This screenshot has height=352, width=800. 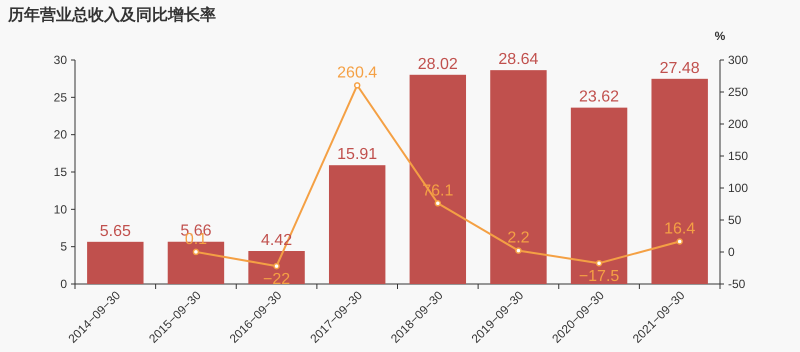 I want to click on data-label: 260.4, so click(x=357, y=73).